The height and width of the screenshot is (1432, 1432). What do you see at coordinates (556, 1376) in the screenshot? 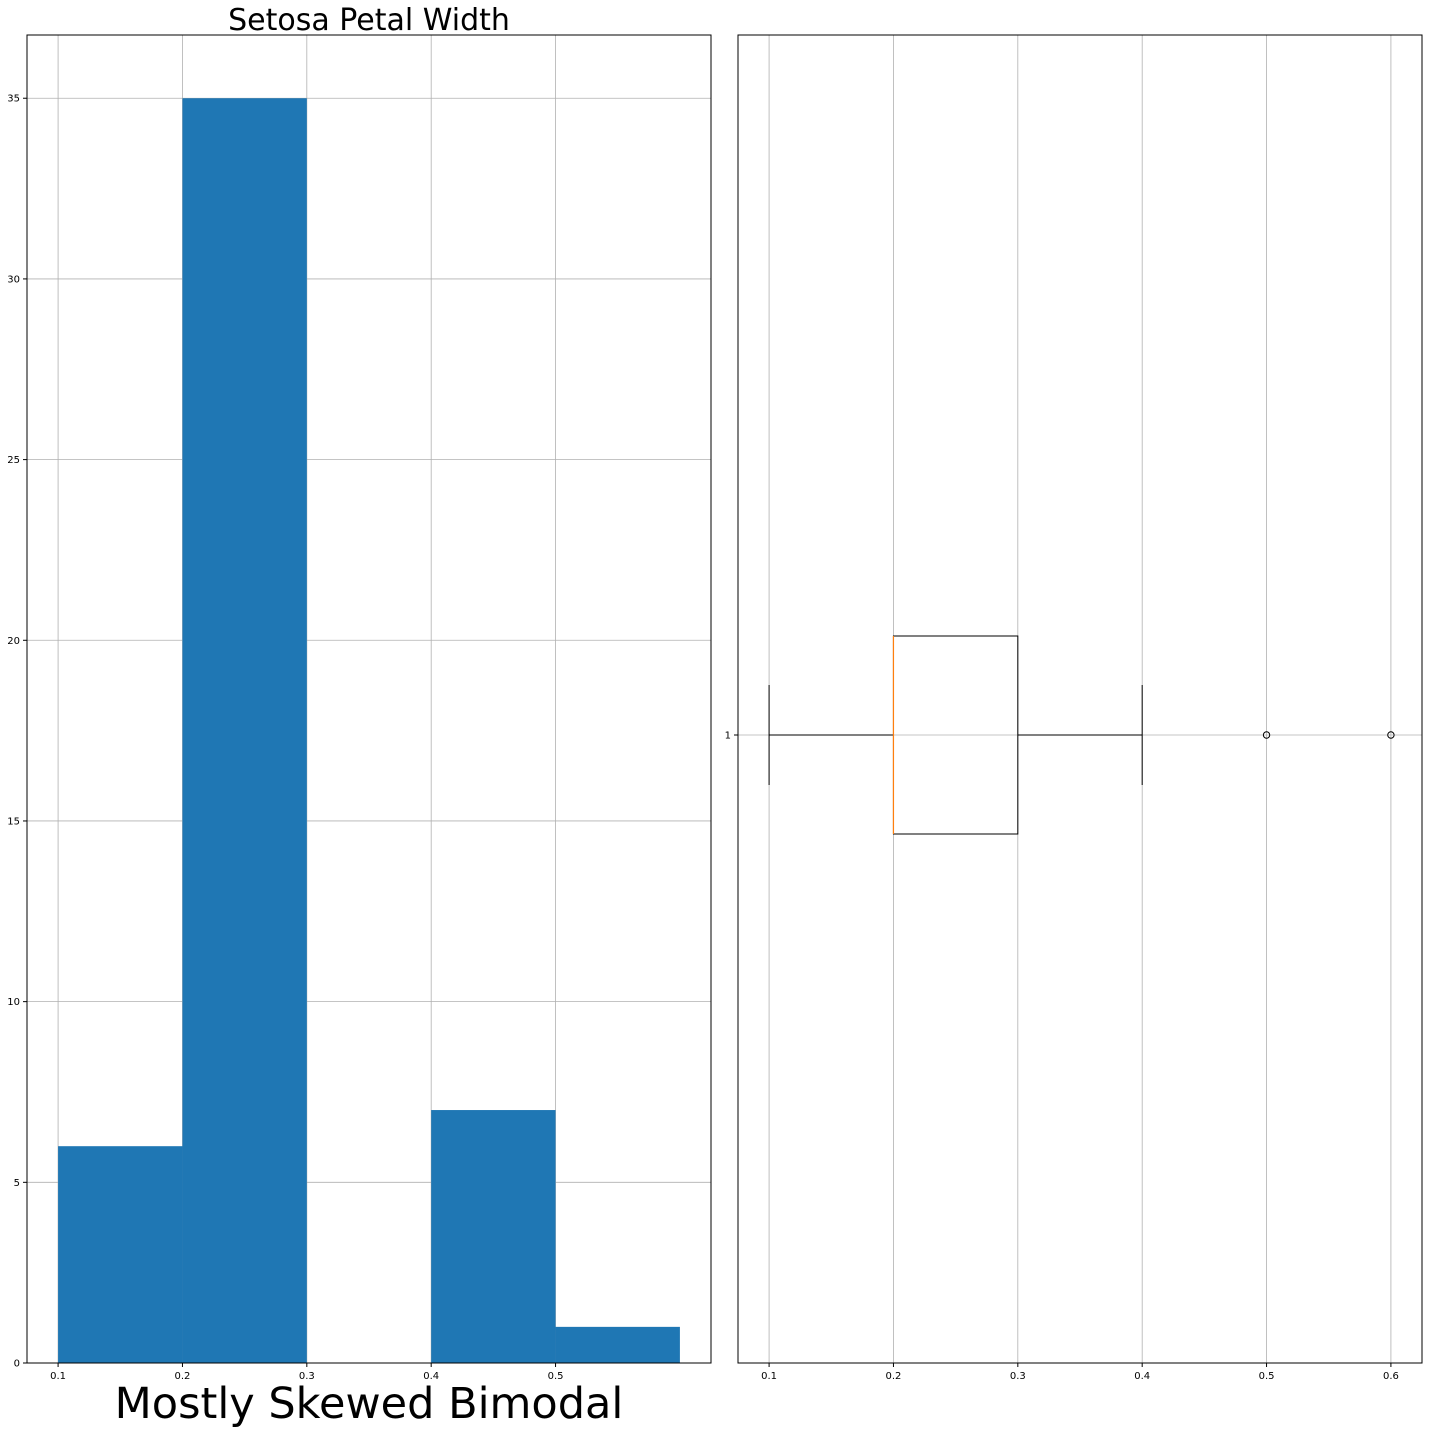
I see `histogram-x-tick-label: 0.5` at bounding box center [556, 1376].